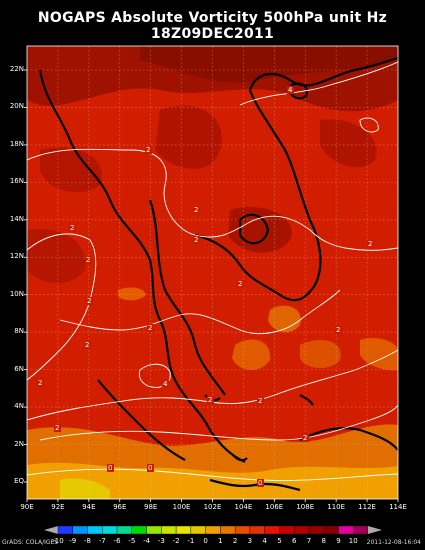 This screenshot has width=425, height=550. Describe the element at coordinates (16, 181) in the screenshot. I see `lat-label: 16N` at that location.